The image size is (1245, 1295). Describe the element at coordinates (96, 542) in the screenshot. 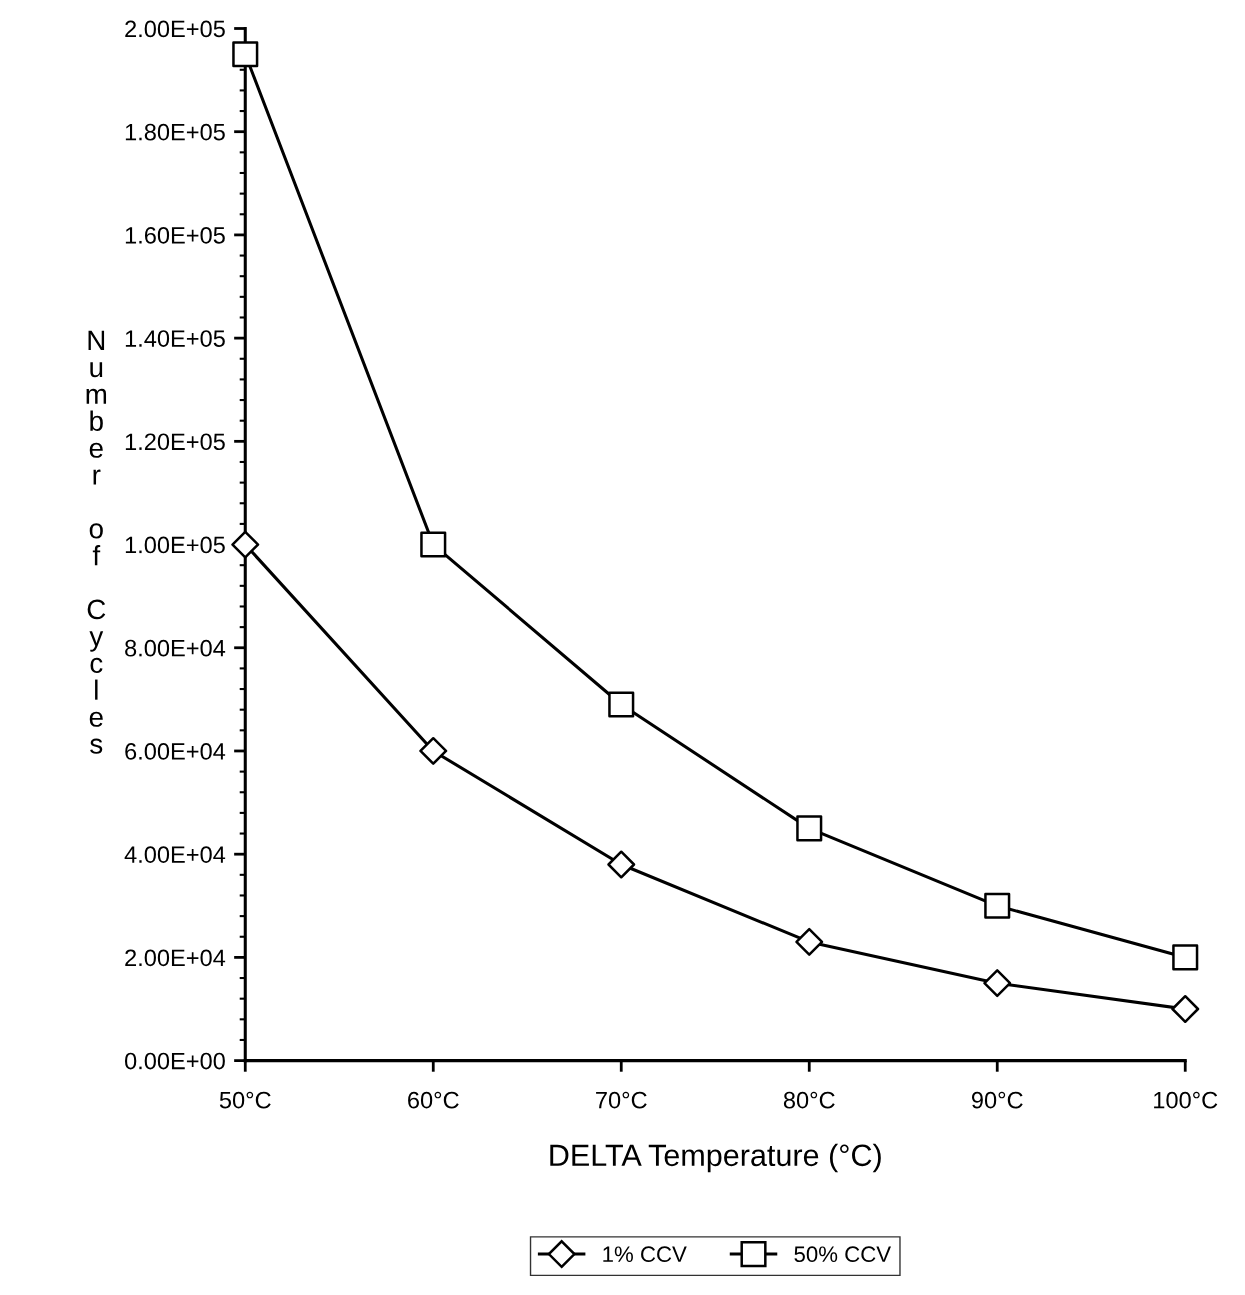

I see `text: Number of Cycles` at that location.